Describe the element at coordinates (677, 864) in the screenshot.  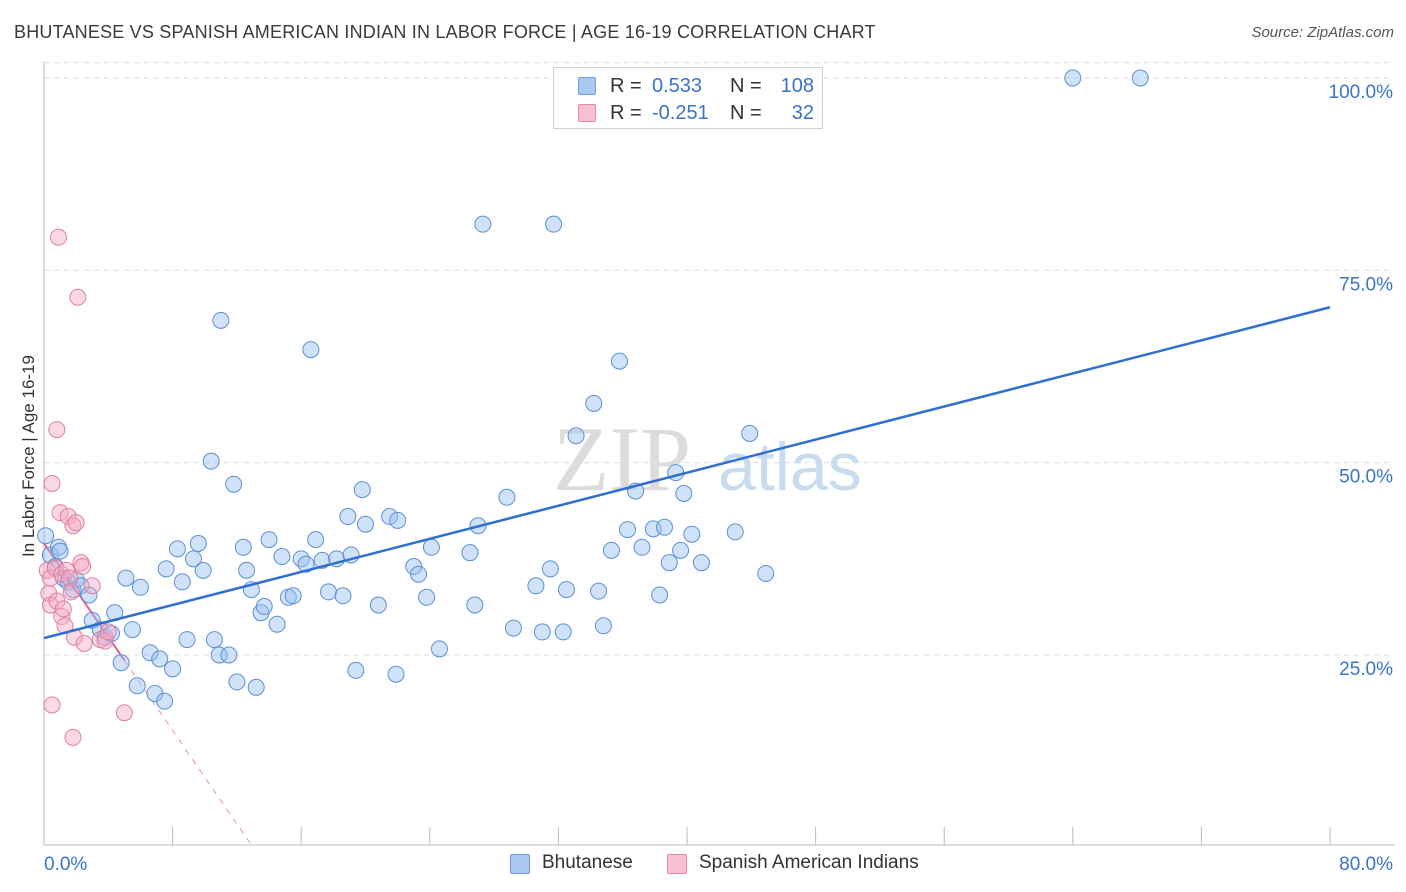
I see `bottom-legend-swatch-pink` at that location.